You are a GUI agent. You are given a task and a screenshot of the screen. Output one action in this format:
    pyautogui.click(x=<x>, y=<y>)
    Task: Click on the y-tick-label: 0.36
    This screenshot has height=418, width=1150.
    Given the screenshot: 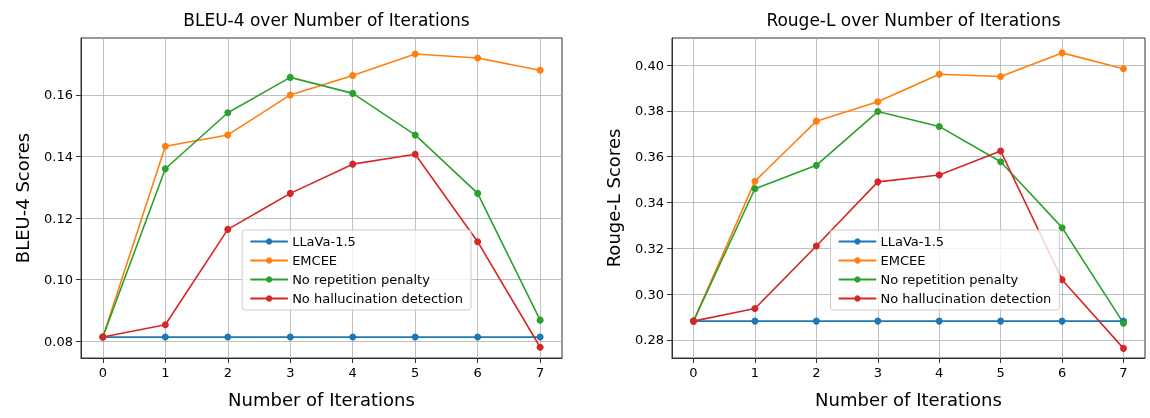 What is the action you would take?
    pyautogui.click(x=649, y=157)
    